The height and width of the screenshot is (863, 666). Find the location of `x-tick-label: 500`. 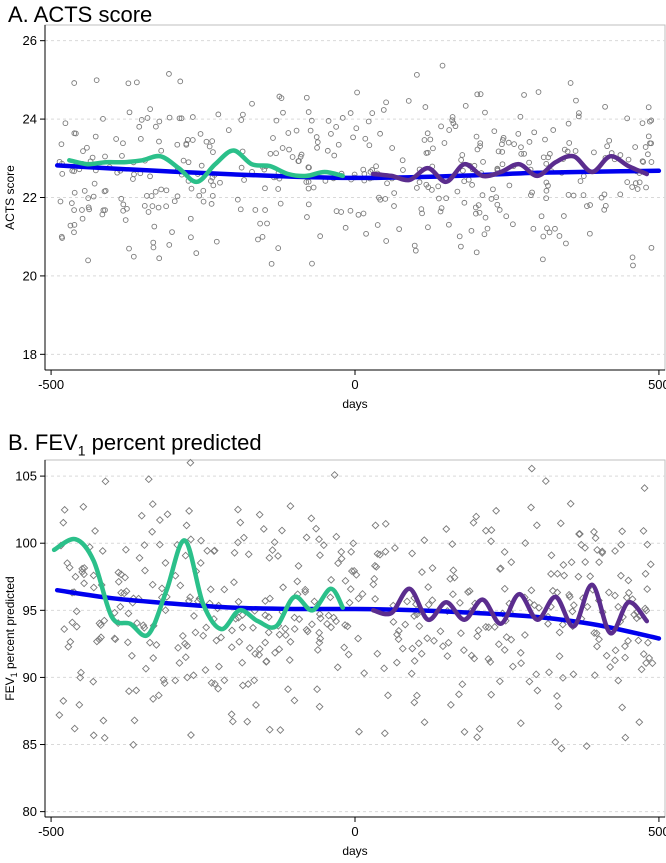

x-tick-label: 500 is located at coordinates (657, 831).